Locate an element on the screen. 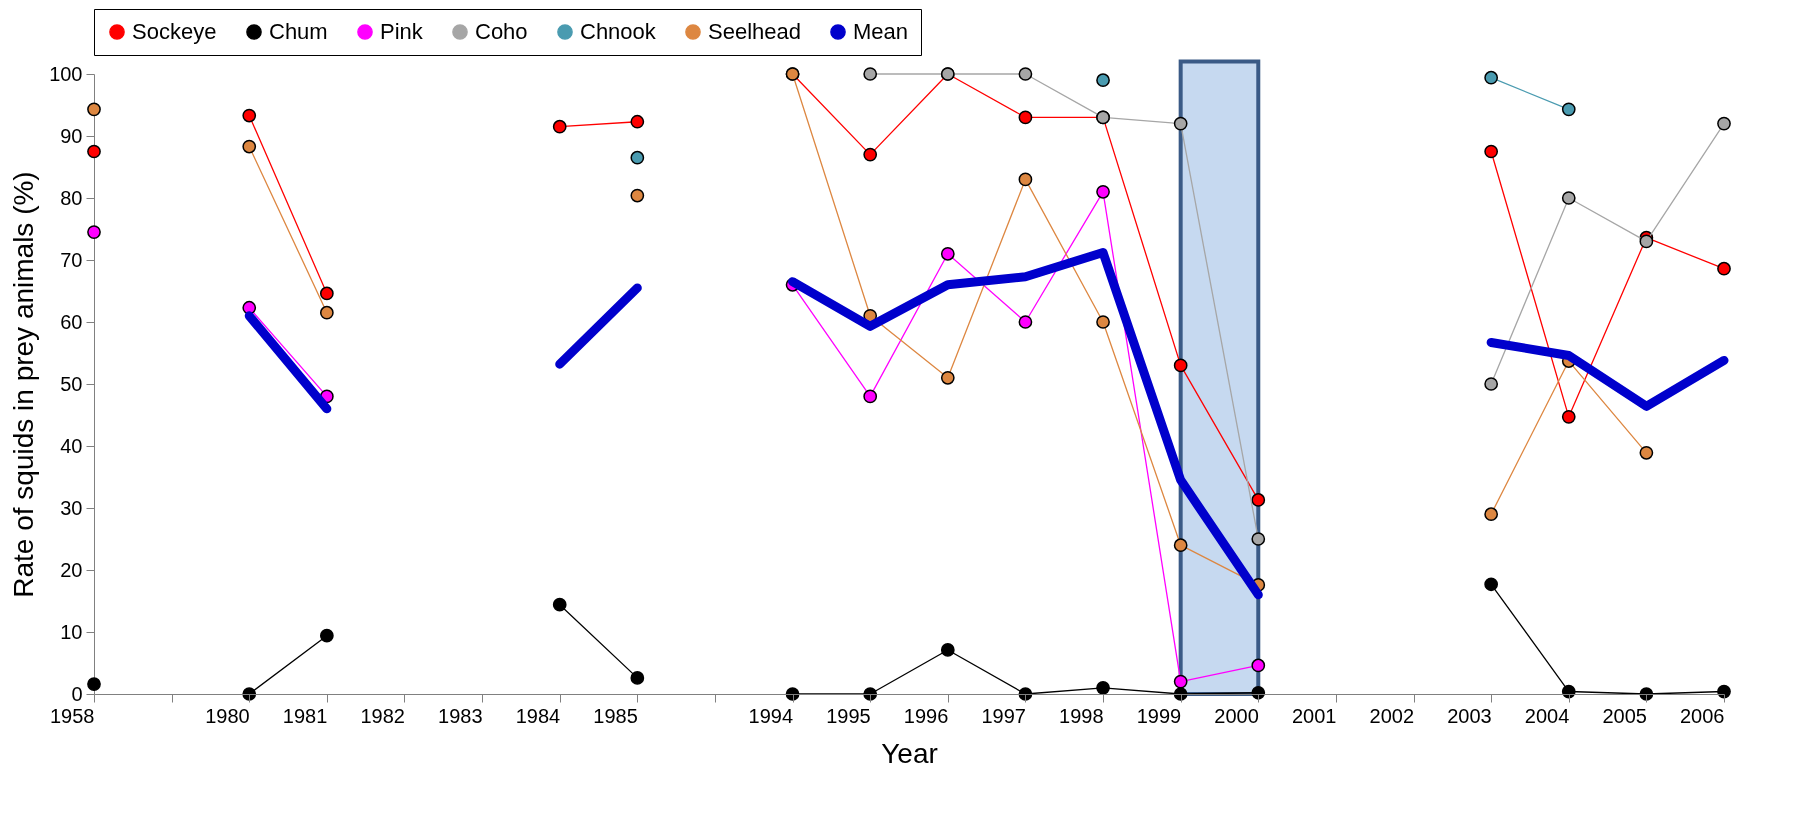  y-tick-label: 70 is located at coordinates (71, 259).